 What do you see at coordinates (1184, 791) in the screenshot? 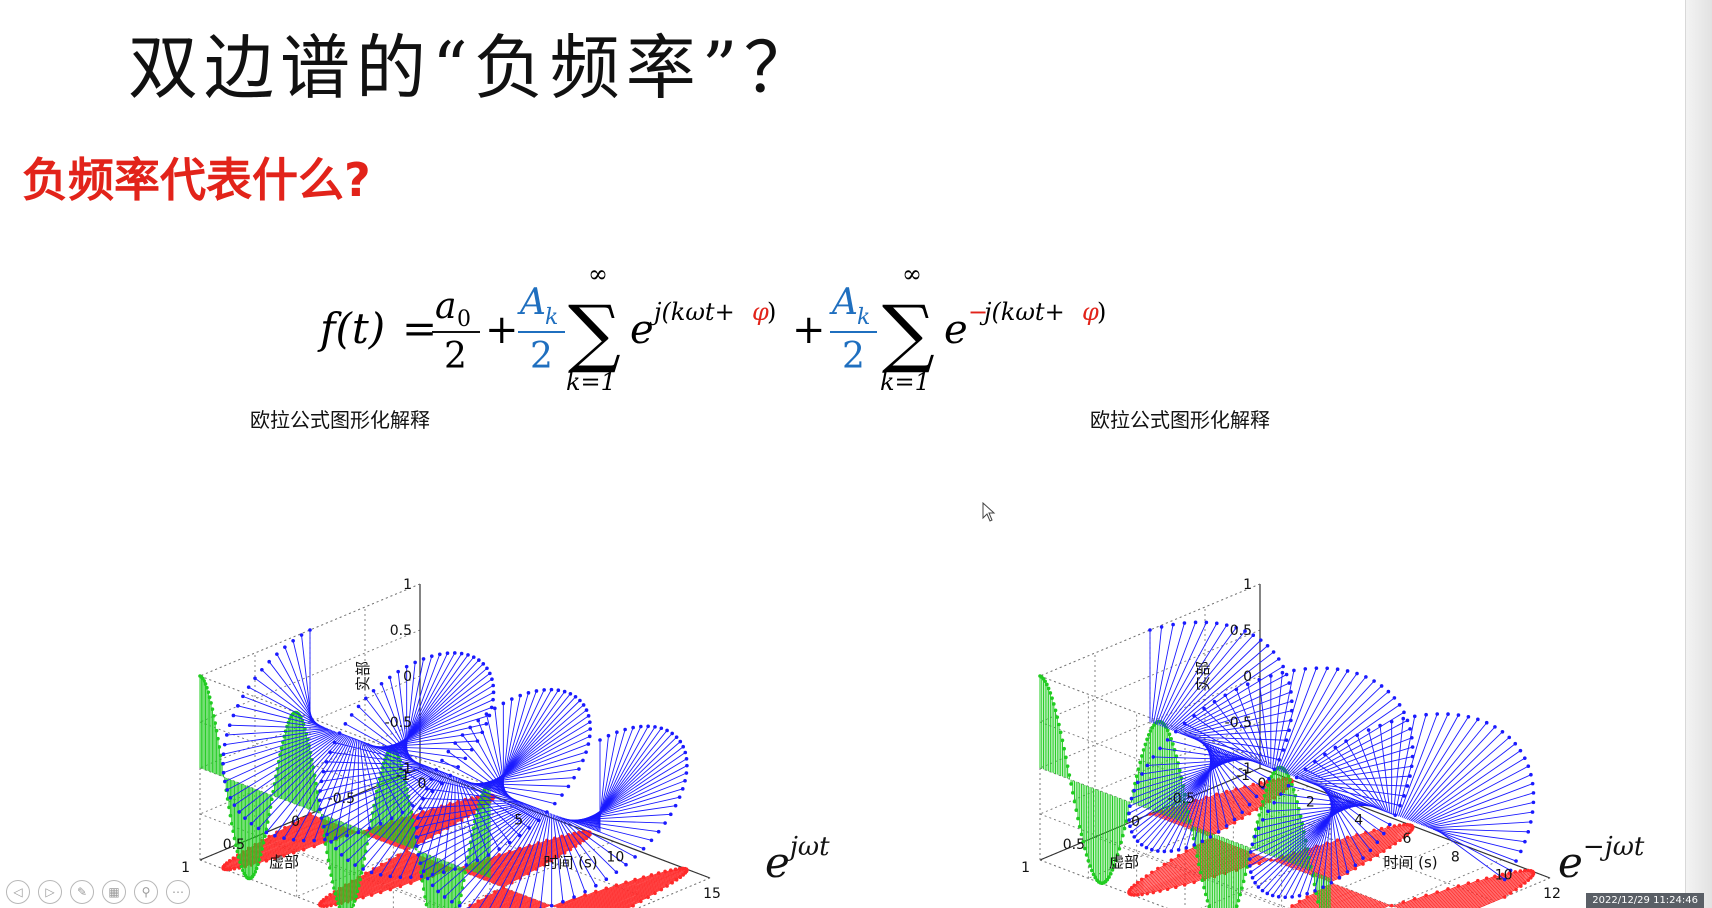
I see `real-part-series` at bounding box center [1184, 791].